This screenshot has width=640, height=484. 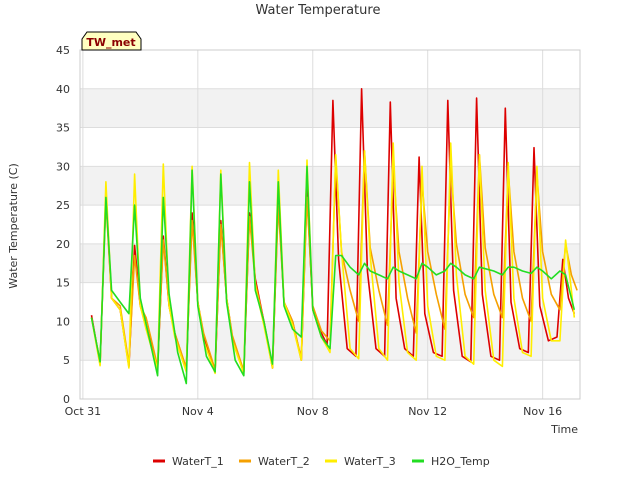 What do you see at coordinates (460, 461) in the screenshot?
I see `legend-label: H2O_Temp` at bounding box center [460, 461].